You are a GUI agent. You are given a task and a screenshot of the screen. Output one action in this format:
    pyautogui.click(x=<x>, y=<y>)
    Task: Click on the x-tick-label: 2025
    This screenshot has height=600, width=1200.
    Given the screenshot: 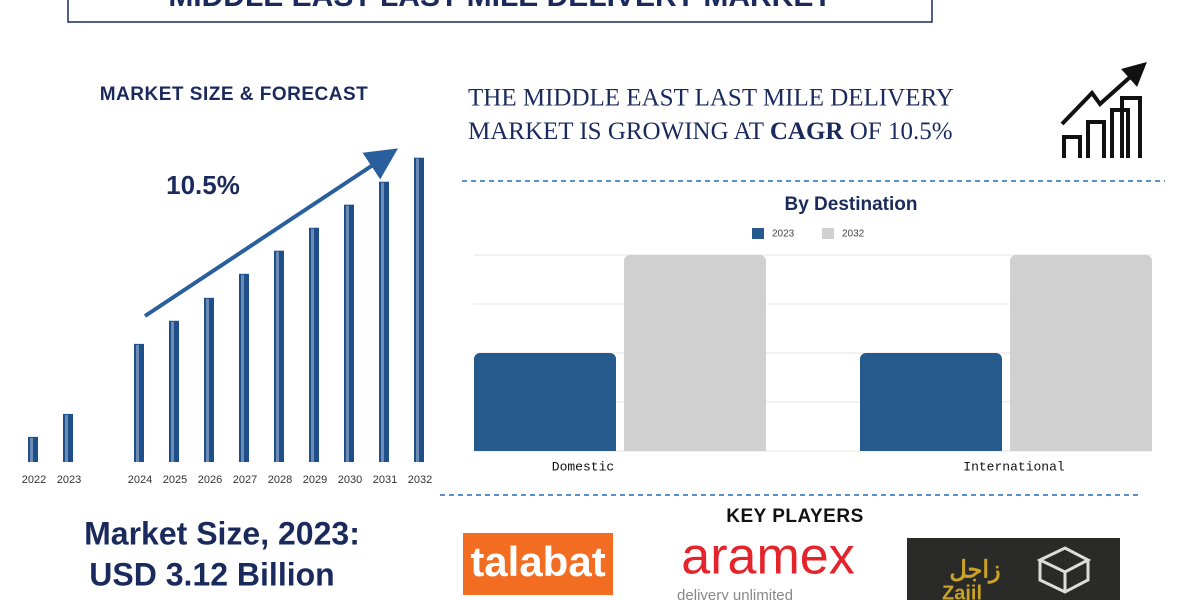 What is the action you would take?
    pyautogui.click(x=175, y=480)
    